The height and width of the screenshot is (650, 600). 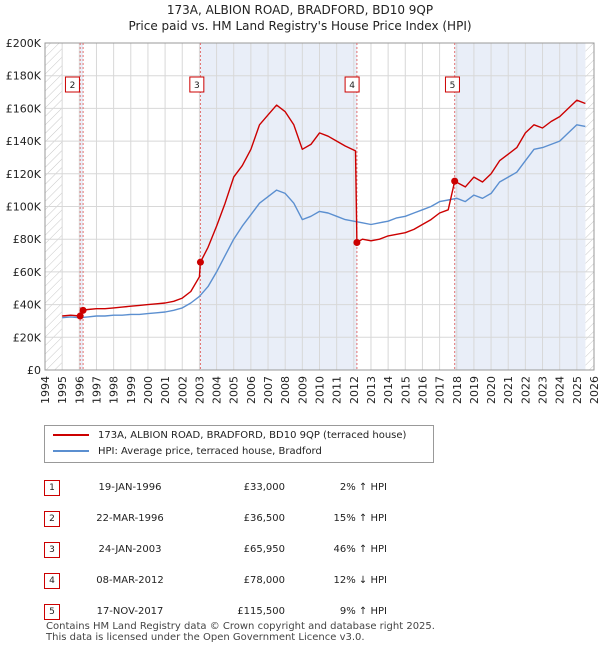 I want to click on x-tick-label: 2021, so click(x=508, y=390).